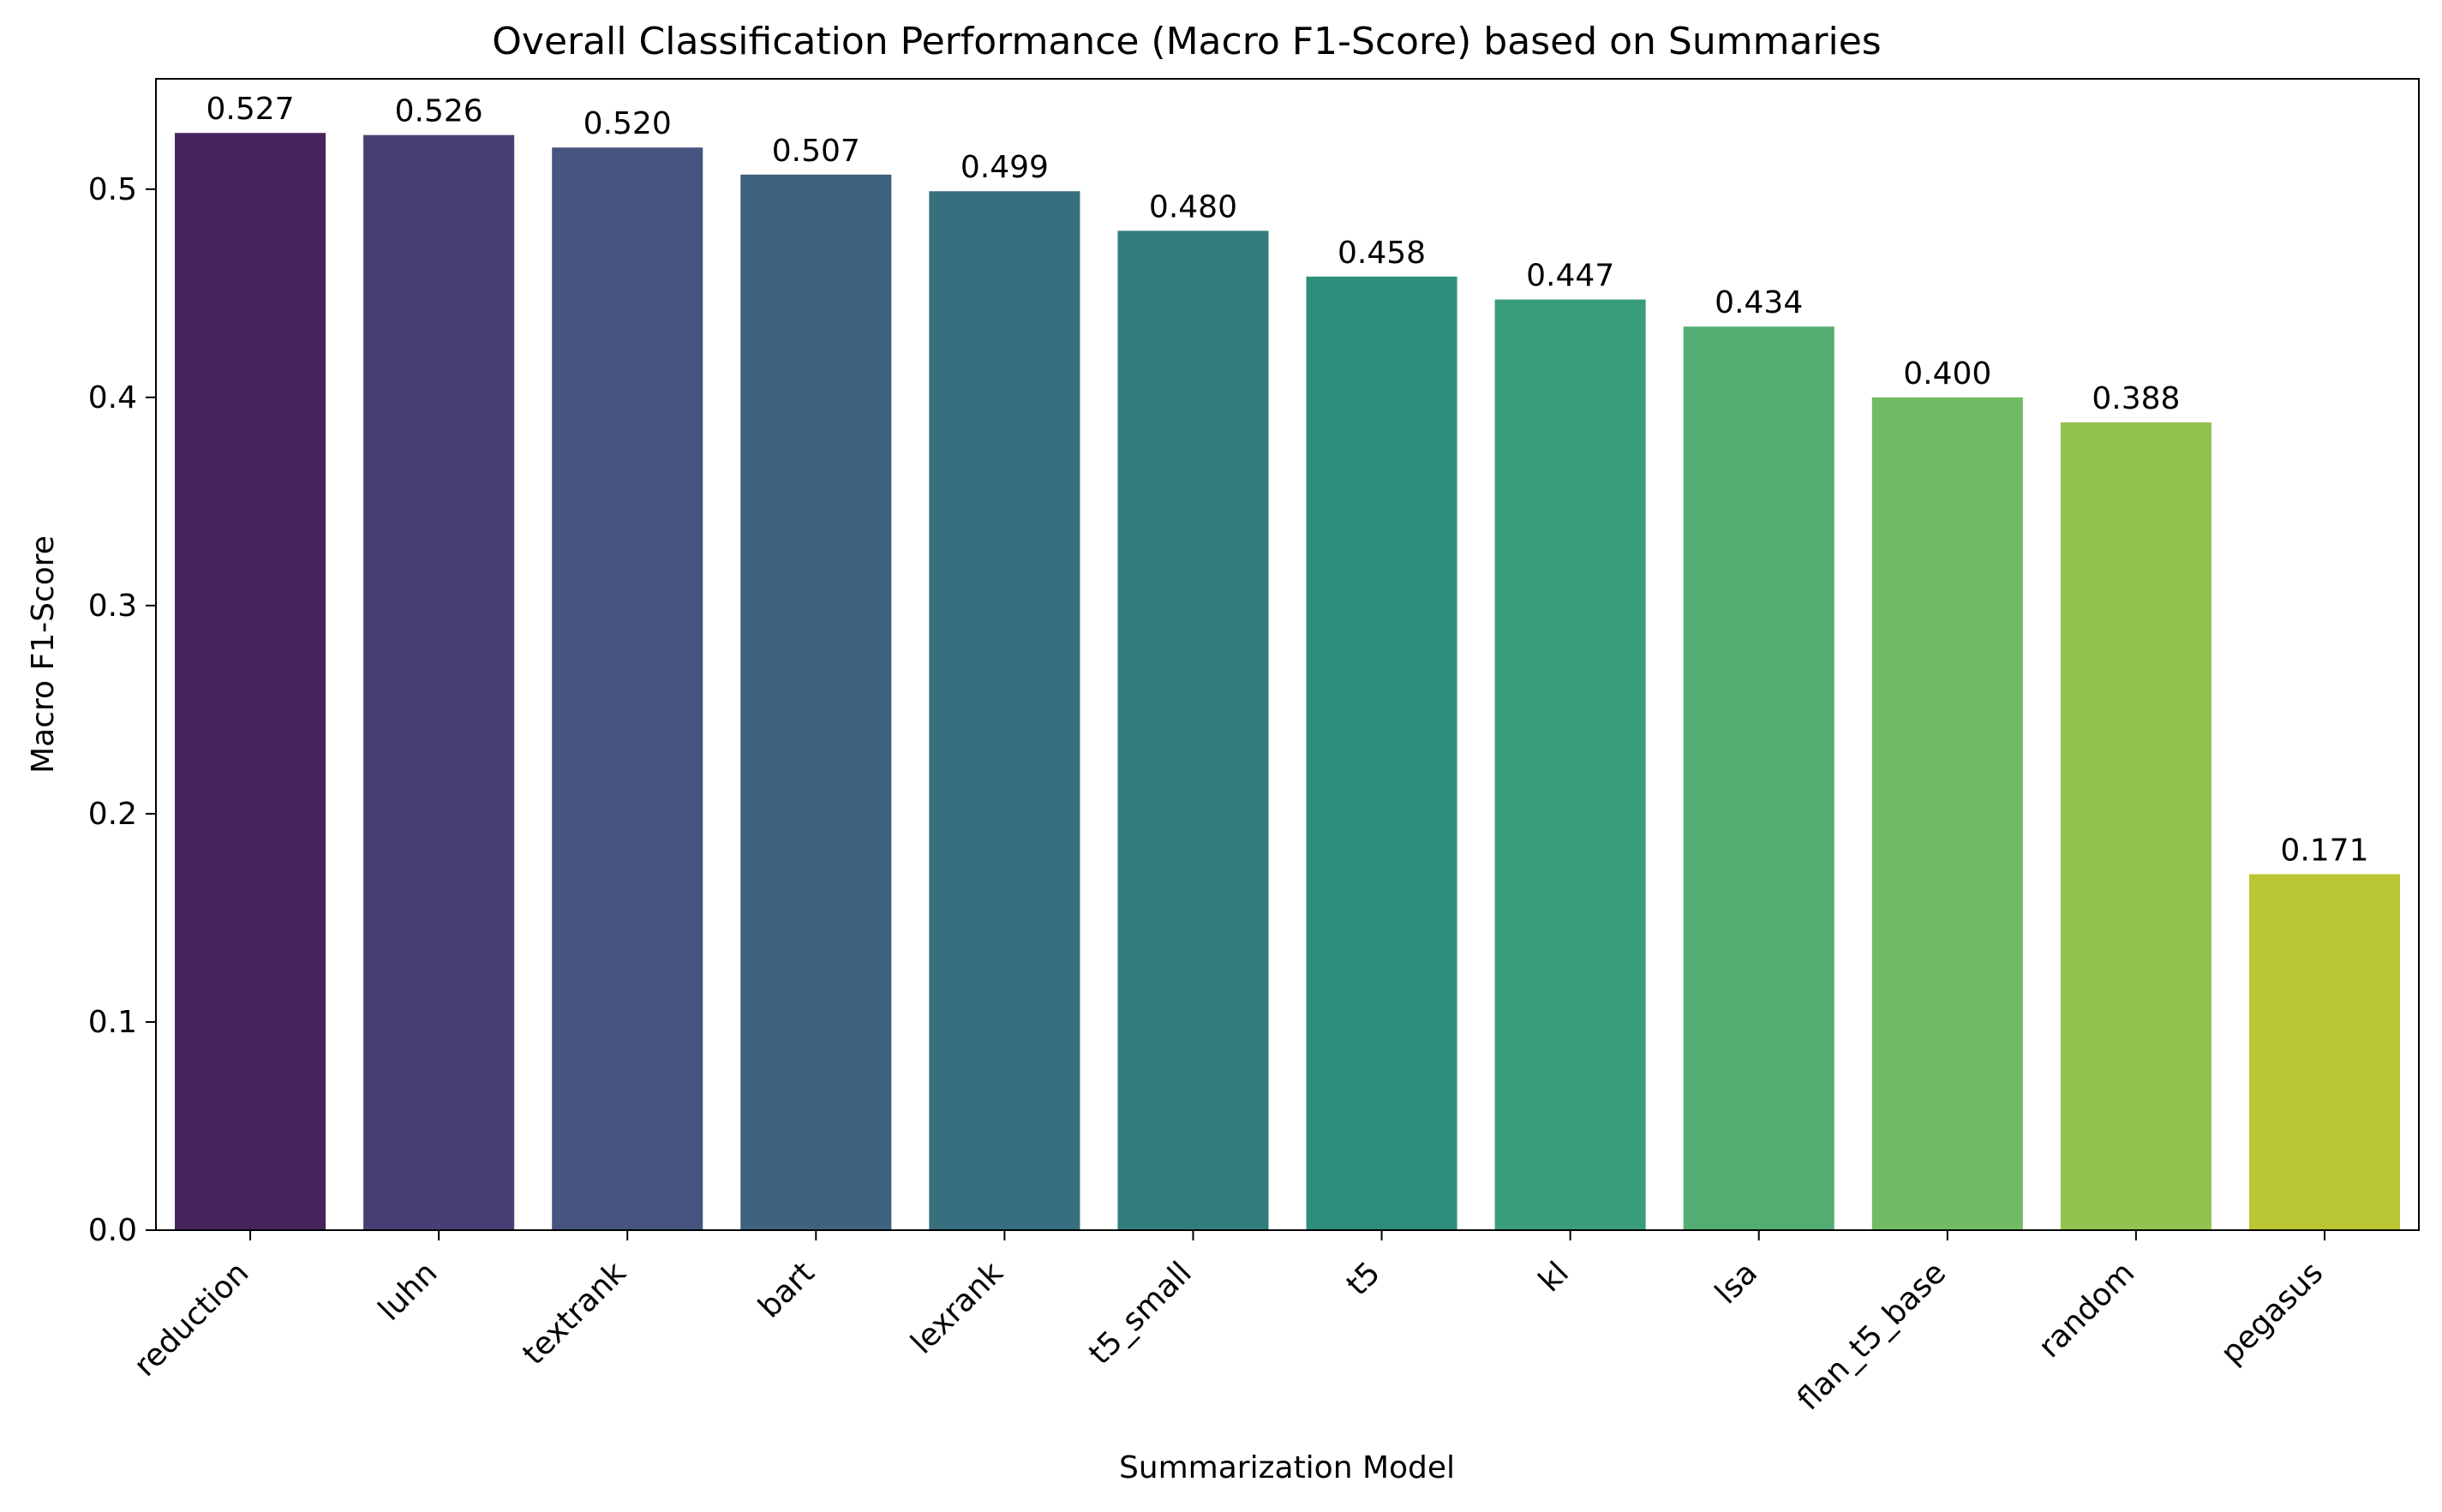 This screenshot has height=1512, width=2442. What do you see at coordinates (1758, 778) in the screenshot?
I see `bar-lsa` at bounding box center [1758, 778].